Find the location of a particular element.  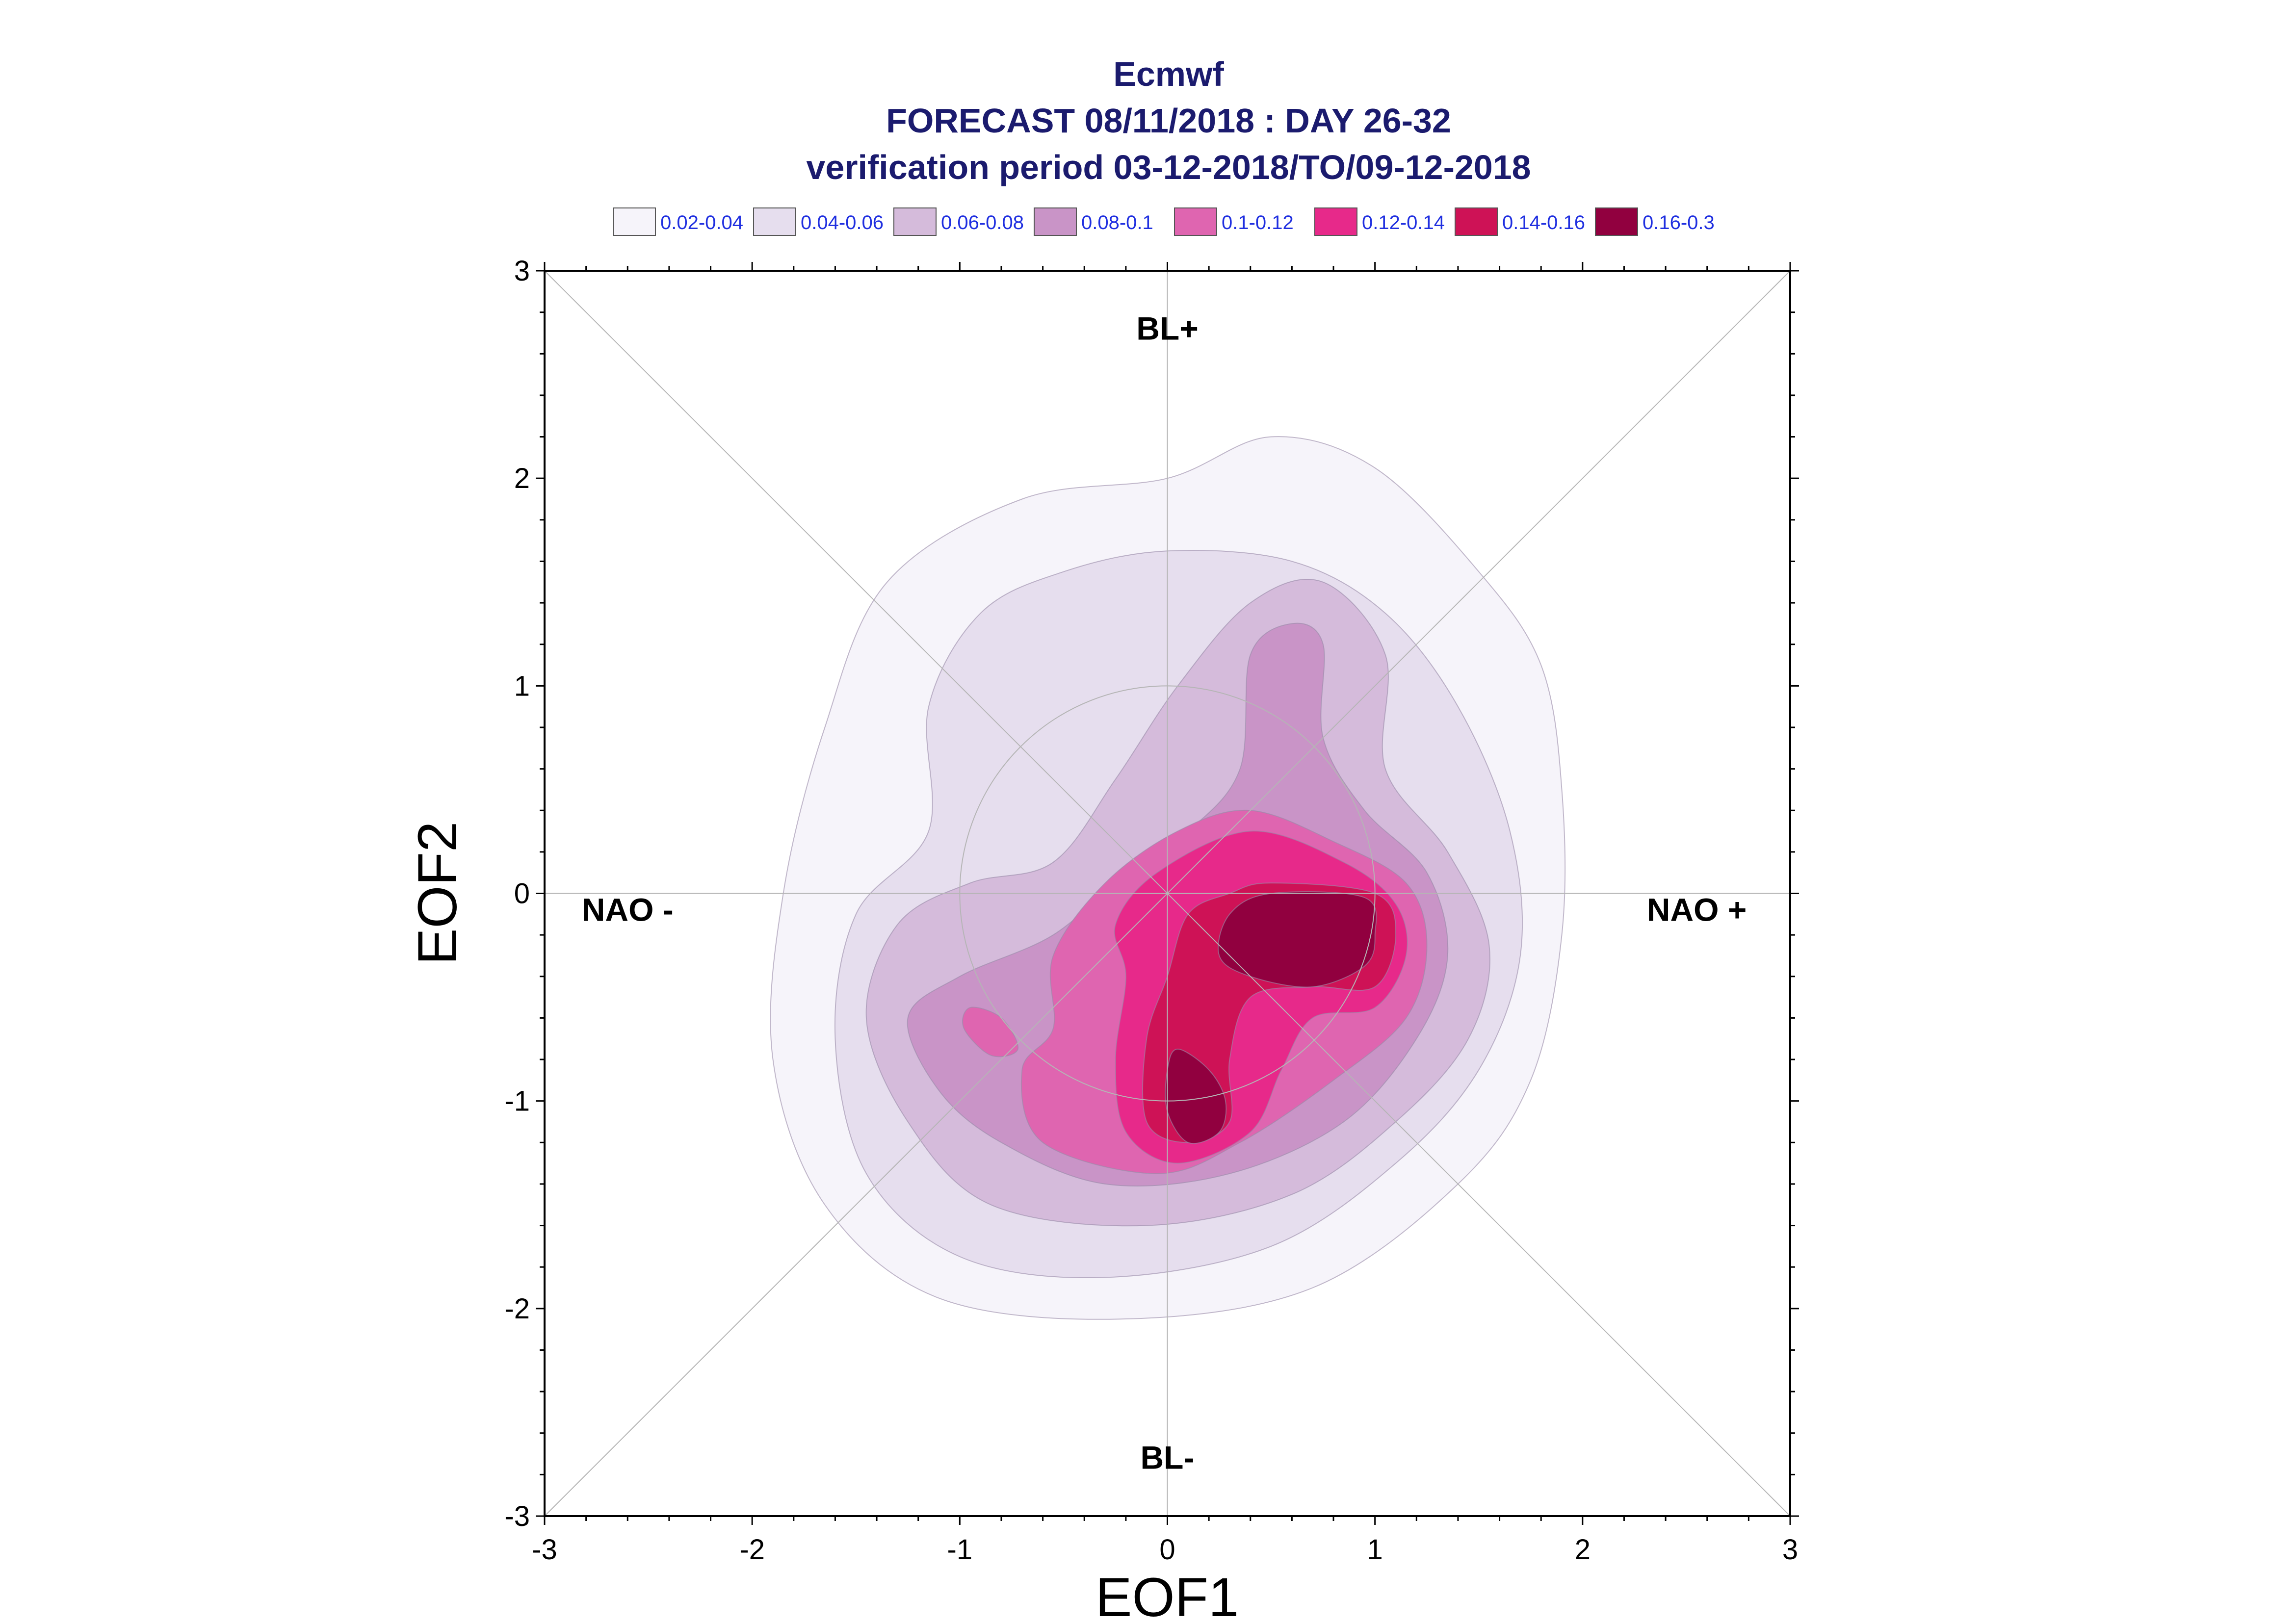

legend-label: 0.08-0.1 is located at coordinates (1117, 222).